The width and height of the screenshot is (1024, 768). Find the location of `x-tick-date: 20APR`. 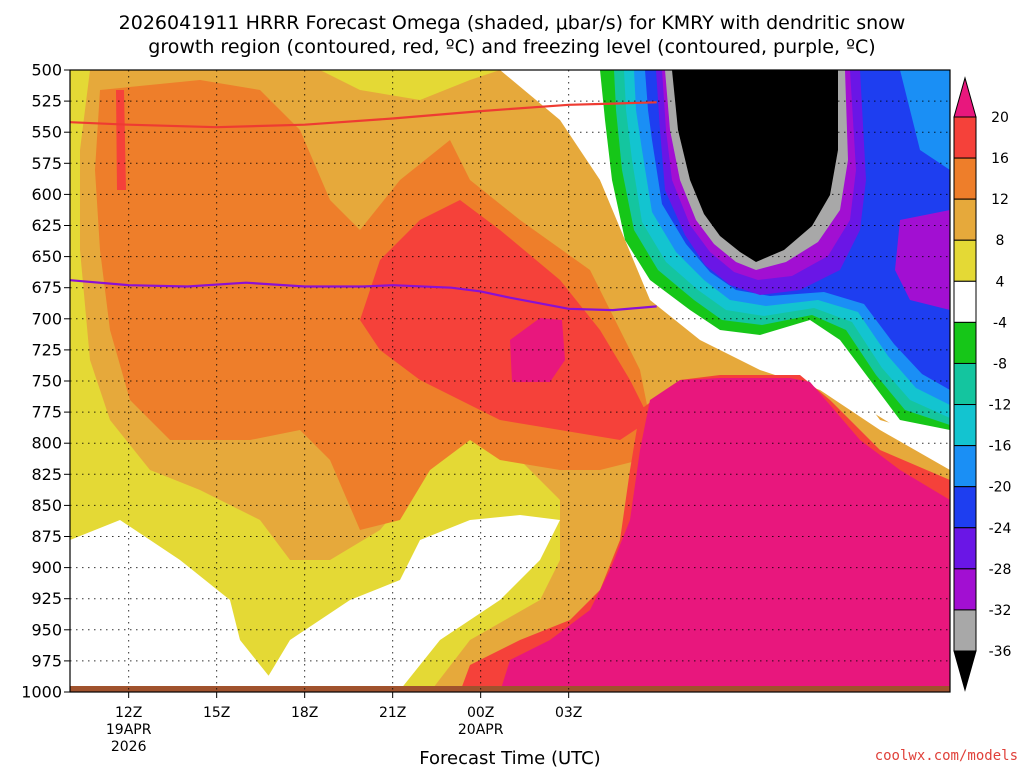

x-tick-date: 20APR is located at coordinates (481, 730).